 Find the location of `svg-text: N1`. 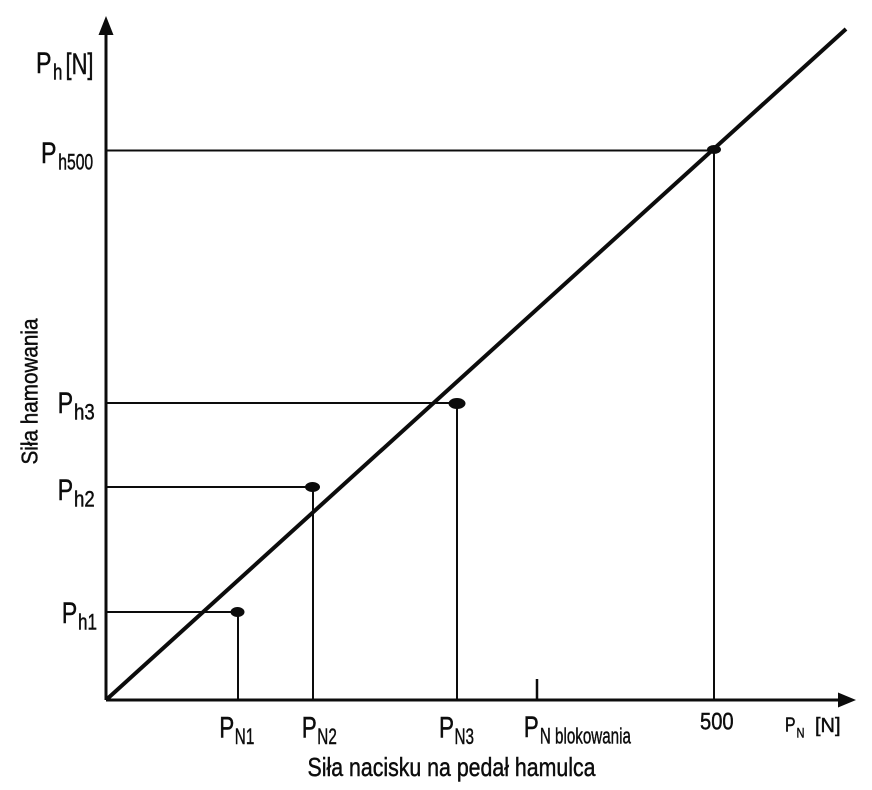

svg-text: N1 is located at coordinates (245, 736).